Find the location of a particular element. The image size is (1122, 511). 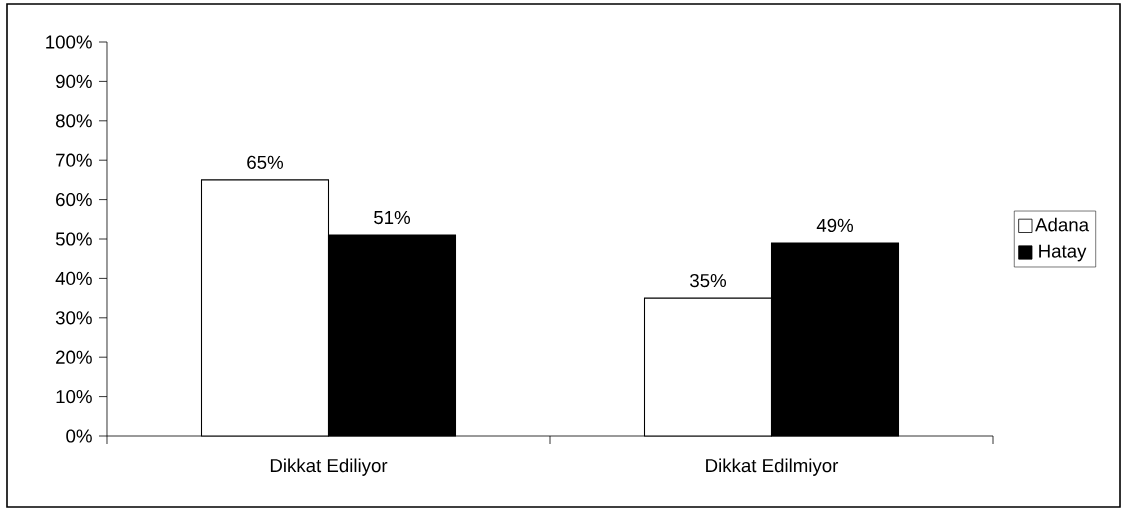

legend-label: Hatay is located at coordinates (1063, 253).